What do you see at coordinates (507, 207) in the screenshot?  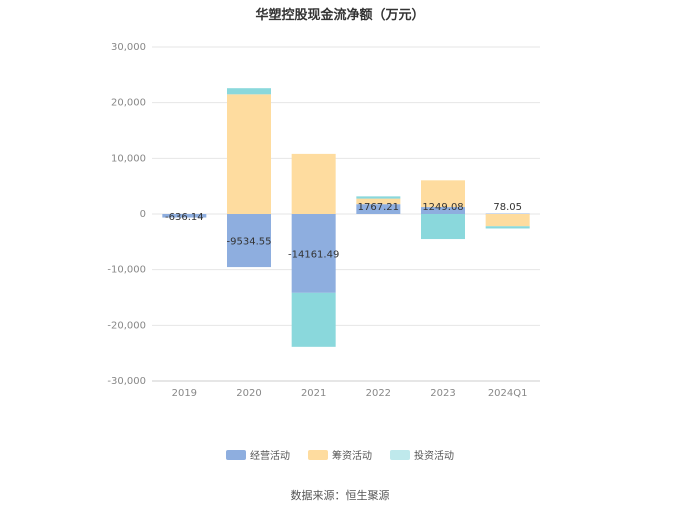 I see `data-label-2024Q1: 78.05` at bounding box center [507, 207].